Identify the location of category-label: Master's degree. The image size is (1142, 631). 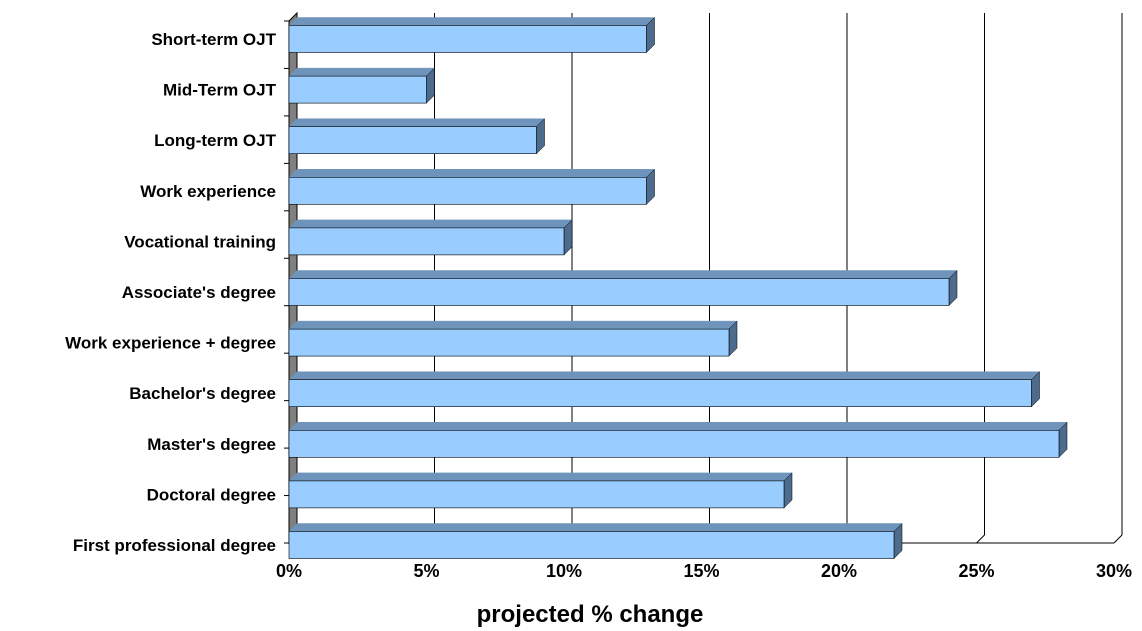
(211, 444).